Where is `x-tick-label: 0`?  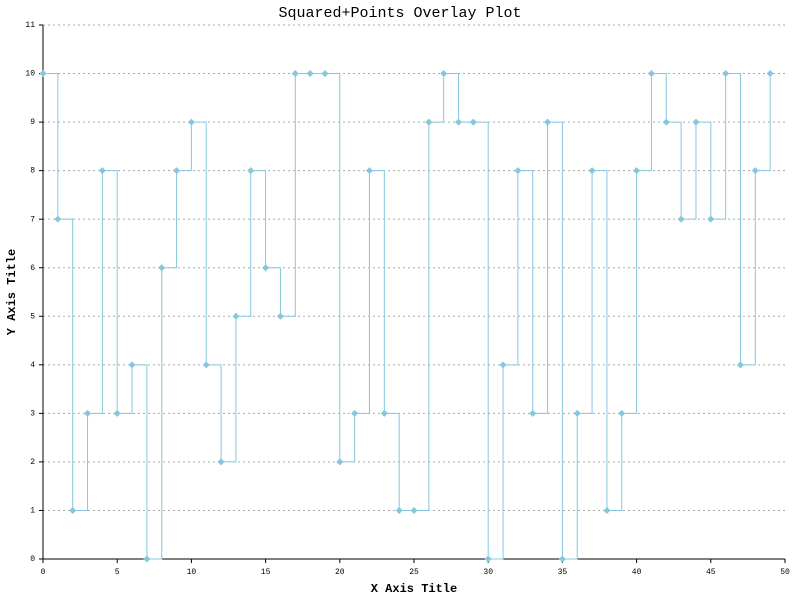 x-tick-label: 0 is located at coordinates (43, 572).